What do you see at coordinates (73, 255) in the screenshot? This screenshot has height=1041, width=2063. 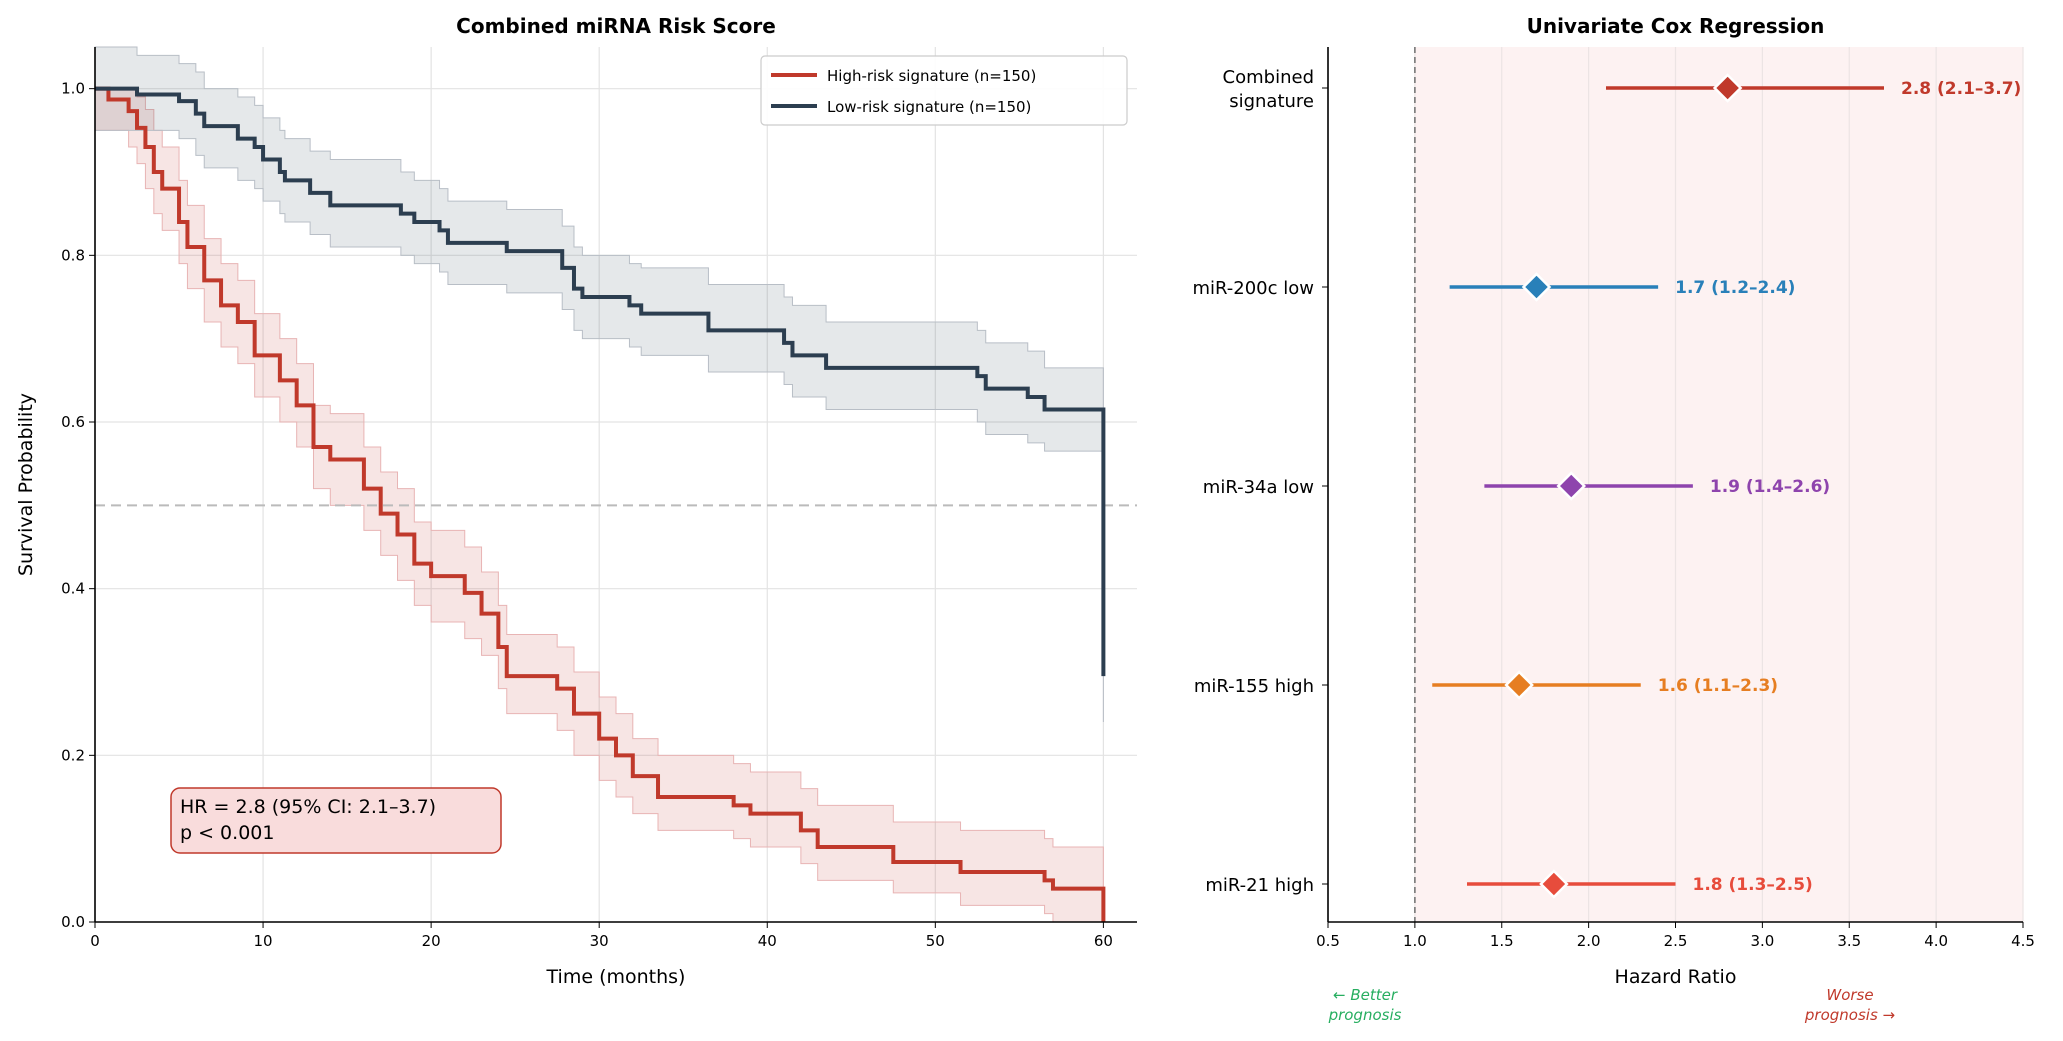 I see `y-tick-label: 0.8` at bounding box center [73, 255].